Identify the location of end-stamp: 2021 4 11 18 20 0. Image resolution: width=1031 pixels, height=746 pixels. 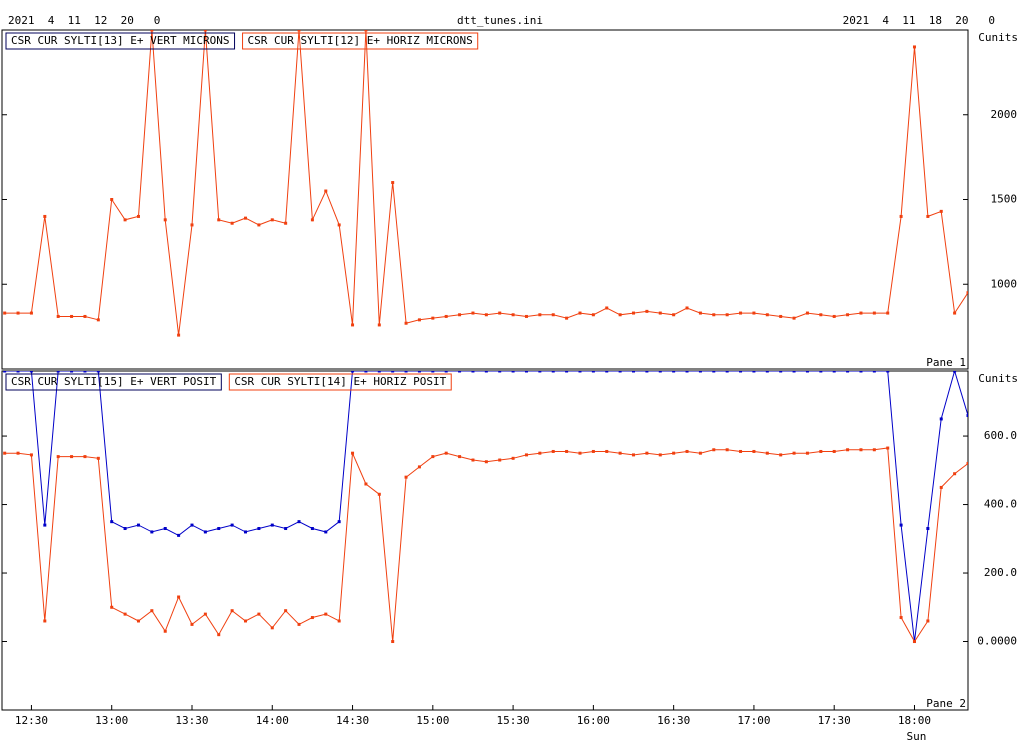
(919, 20).